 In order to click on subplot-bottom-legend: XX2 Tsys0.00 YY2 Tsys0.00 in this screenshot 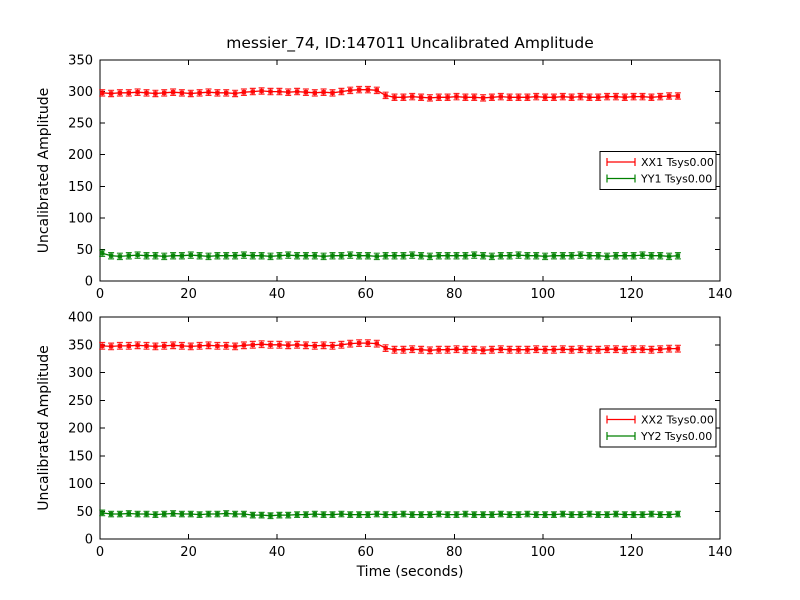, I will do `click(658, 428)`.